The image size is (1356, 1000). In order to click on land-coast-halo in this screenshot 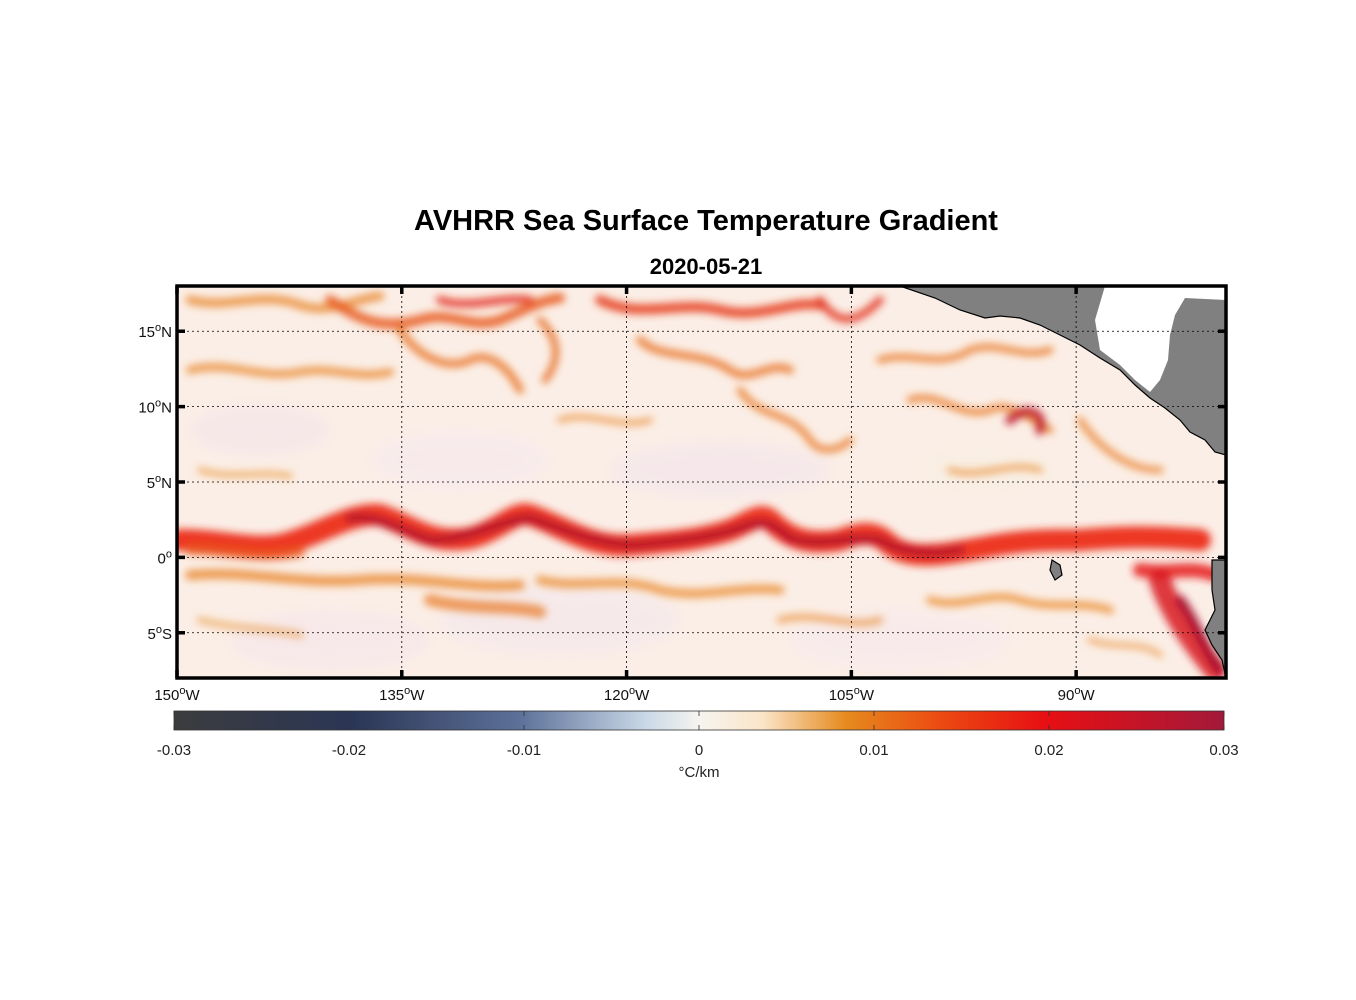, I will do `click(1160, 339)`.